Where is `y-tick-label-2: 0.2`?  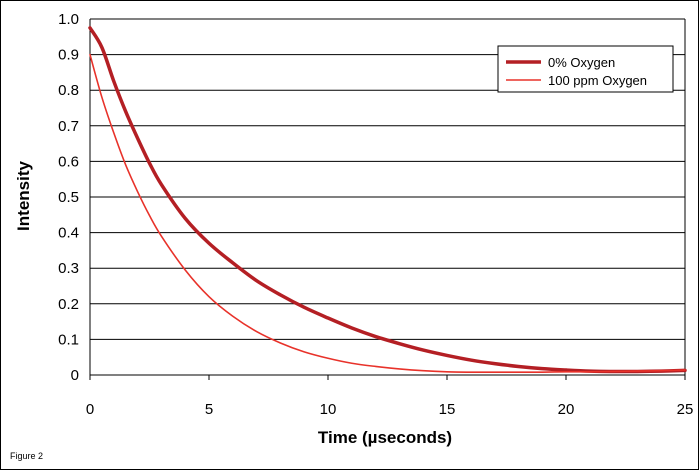 y-tick-label-2: 0.2 is located at coordinates (68, 304).